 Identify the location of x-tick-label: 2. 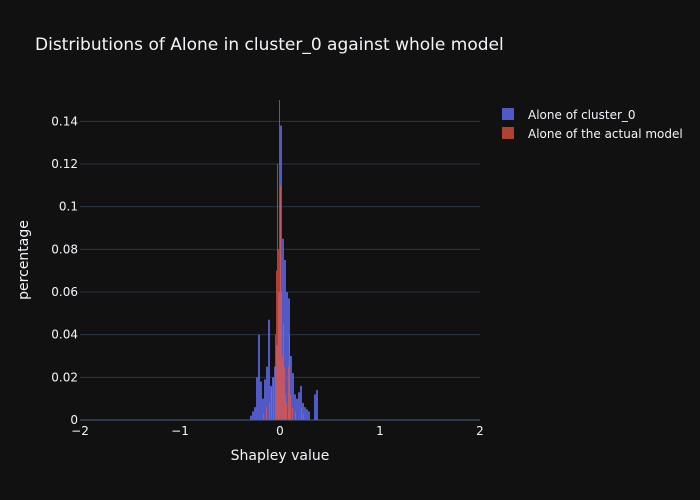
(480, 431).